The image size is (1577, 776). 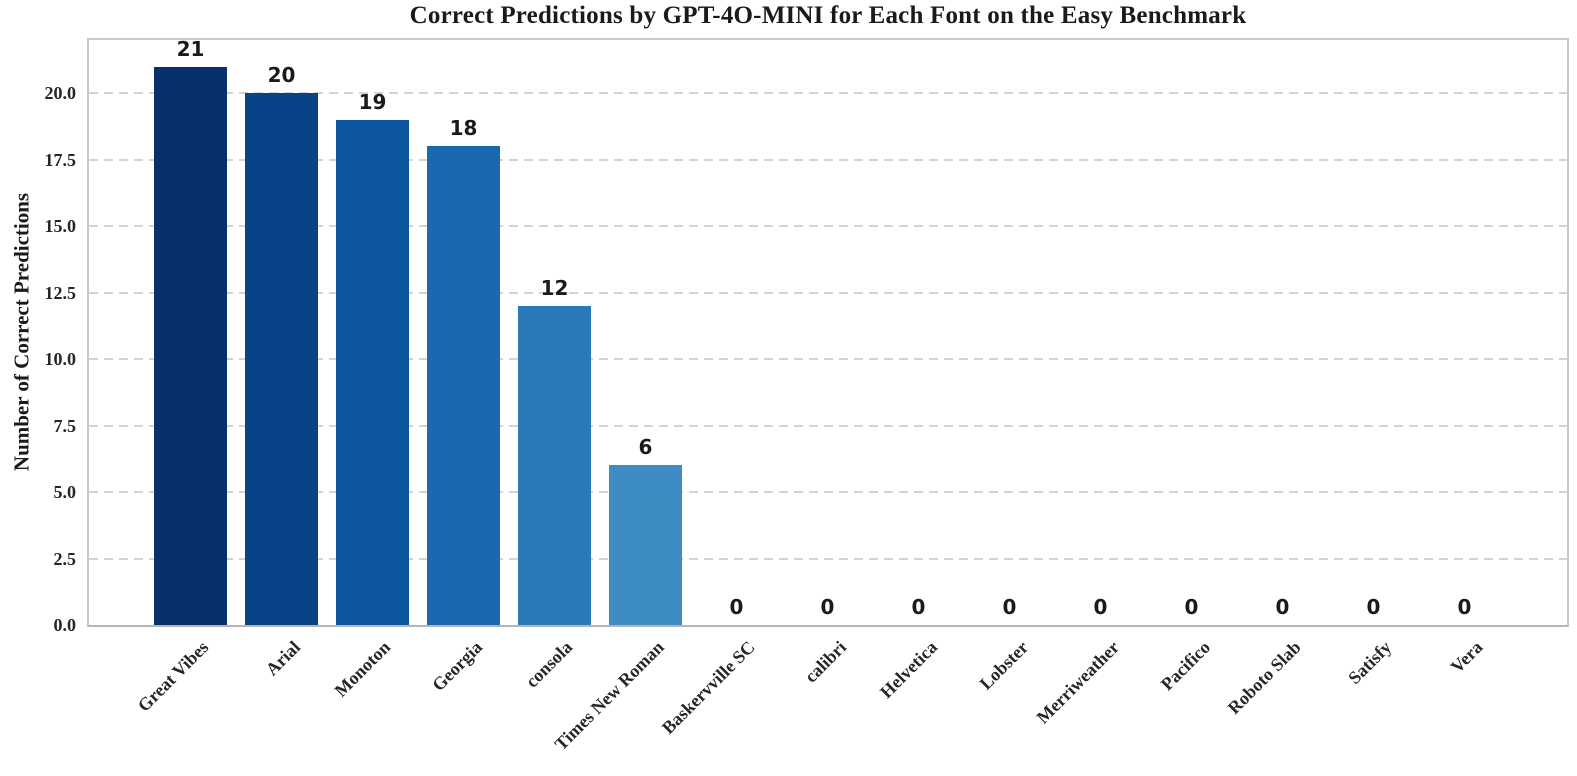 What do you see at coordinates (1185, 666) in the screenshot?
I see `x-tick-label-pacifico: Pacifico` at bounding box center [1185, 666].